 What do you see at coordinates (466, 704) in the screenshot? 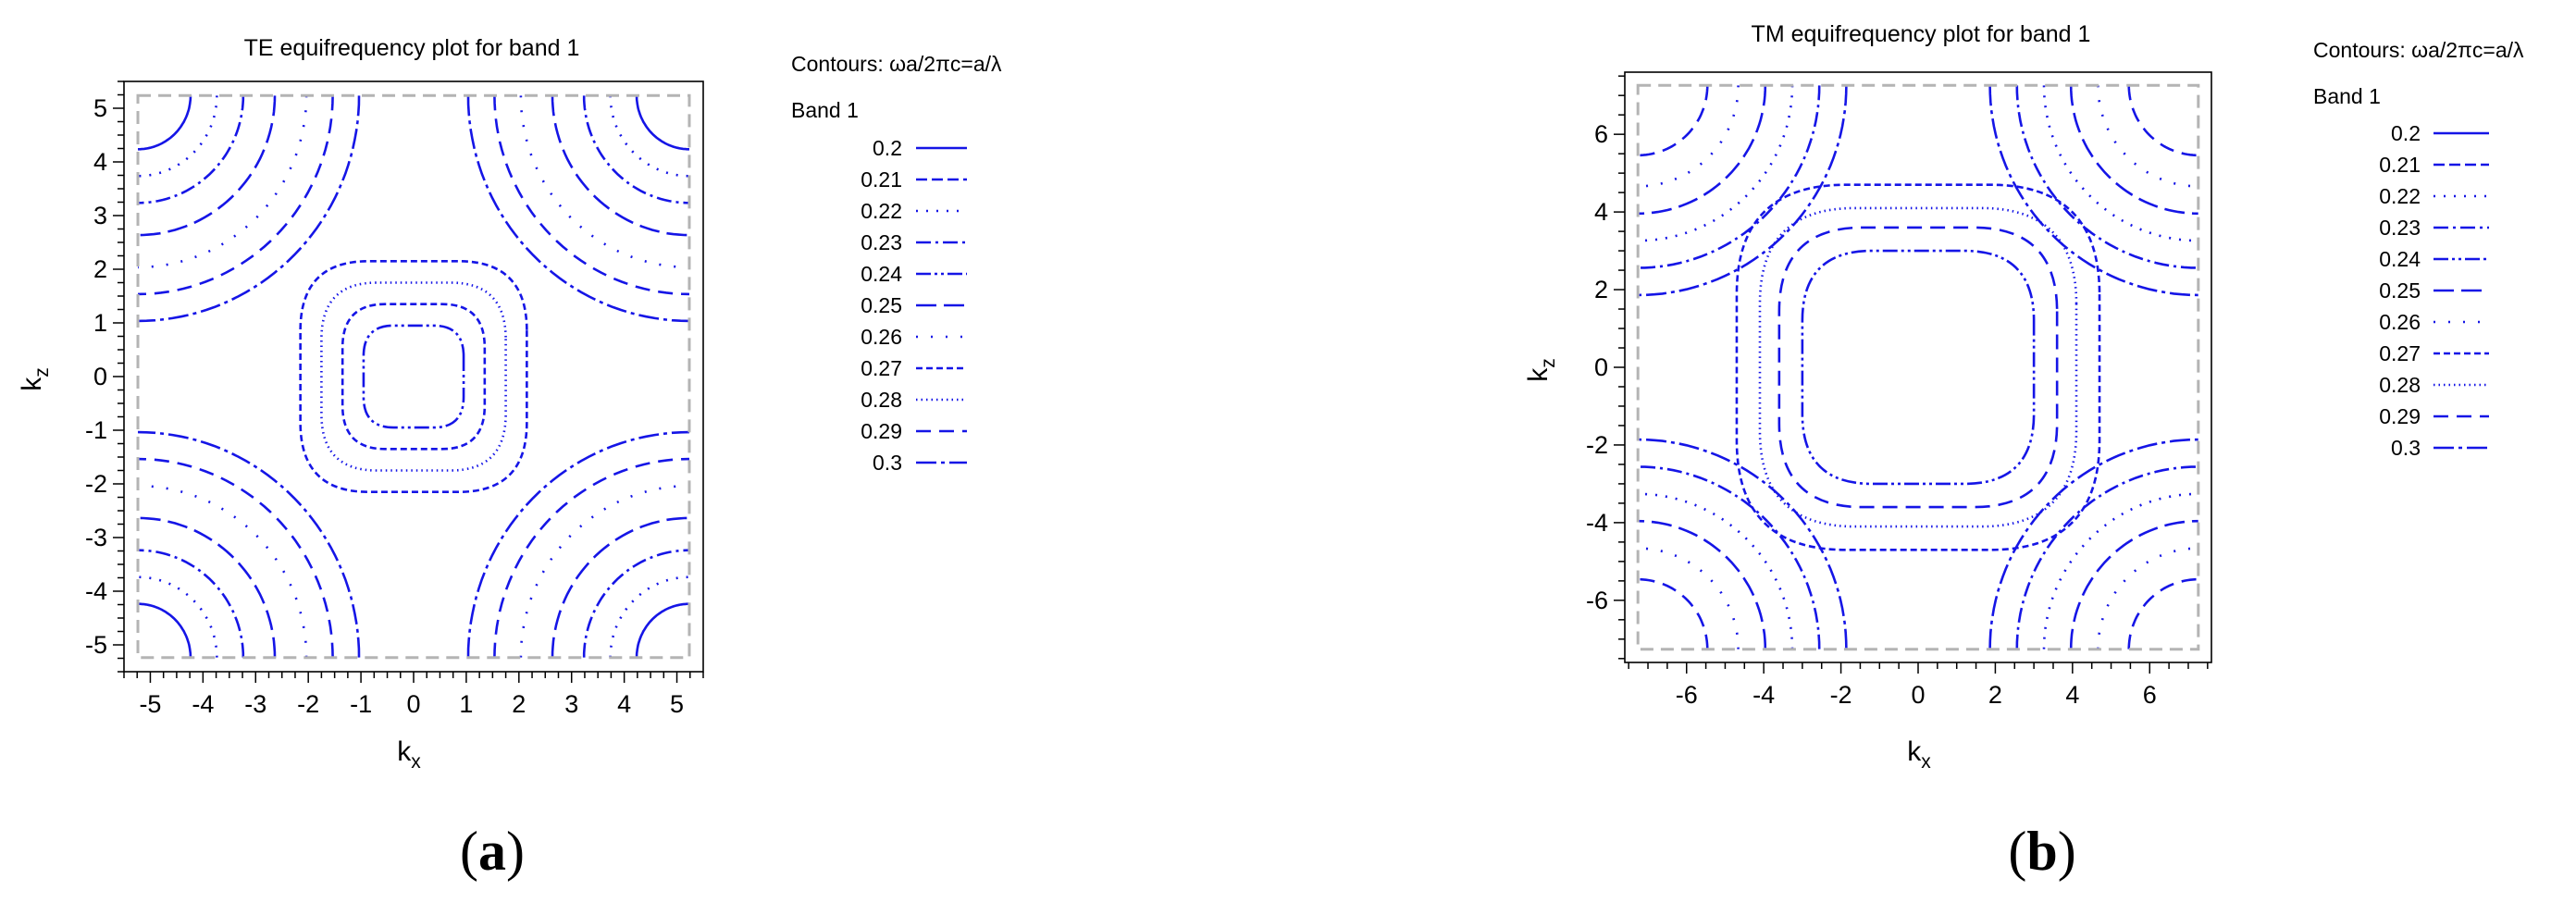
I see `x-tick-label: 1` at bounding box center [466, 704].